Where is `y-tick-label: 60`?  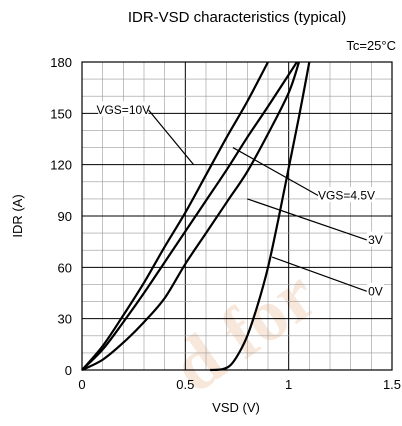 y-tick-label: 60 is located at coordinates (65, 267).